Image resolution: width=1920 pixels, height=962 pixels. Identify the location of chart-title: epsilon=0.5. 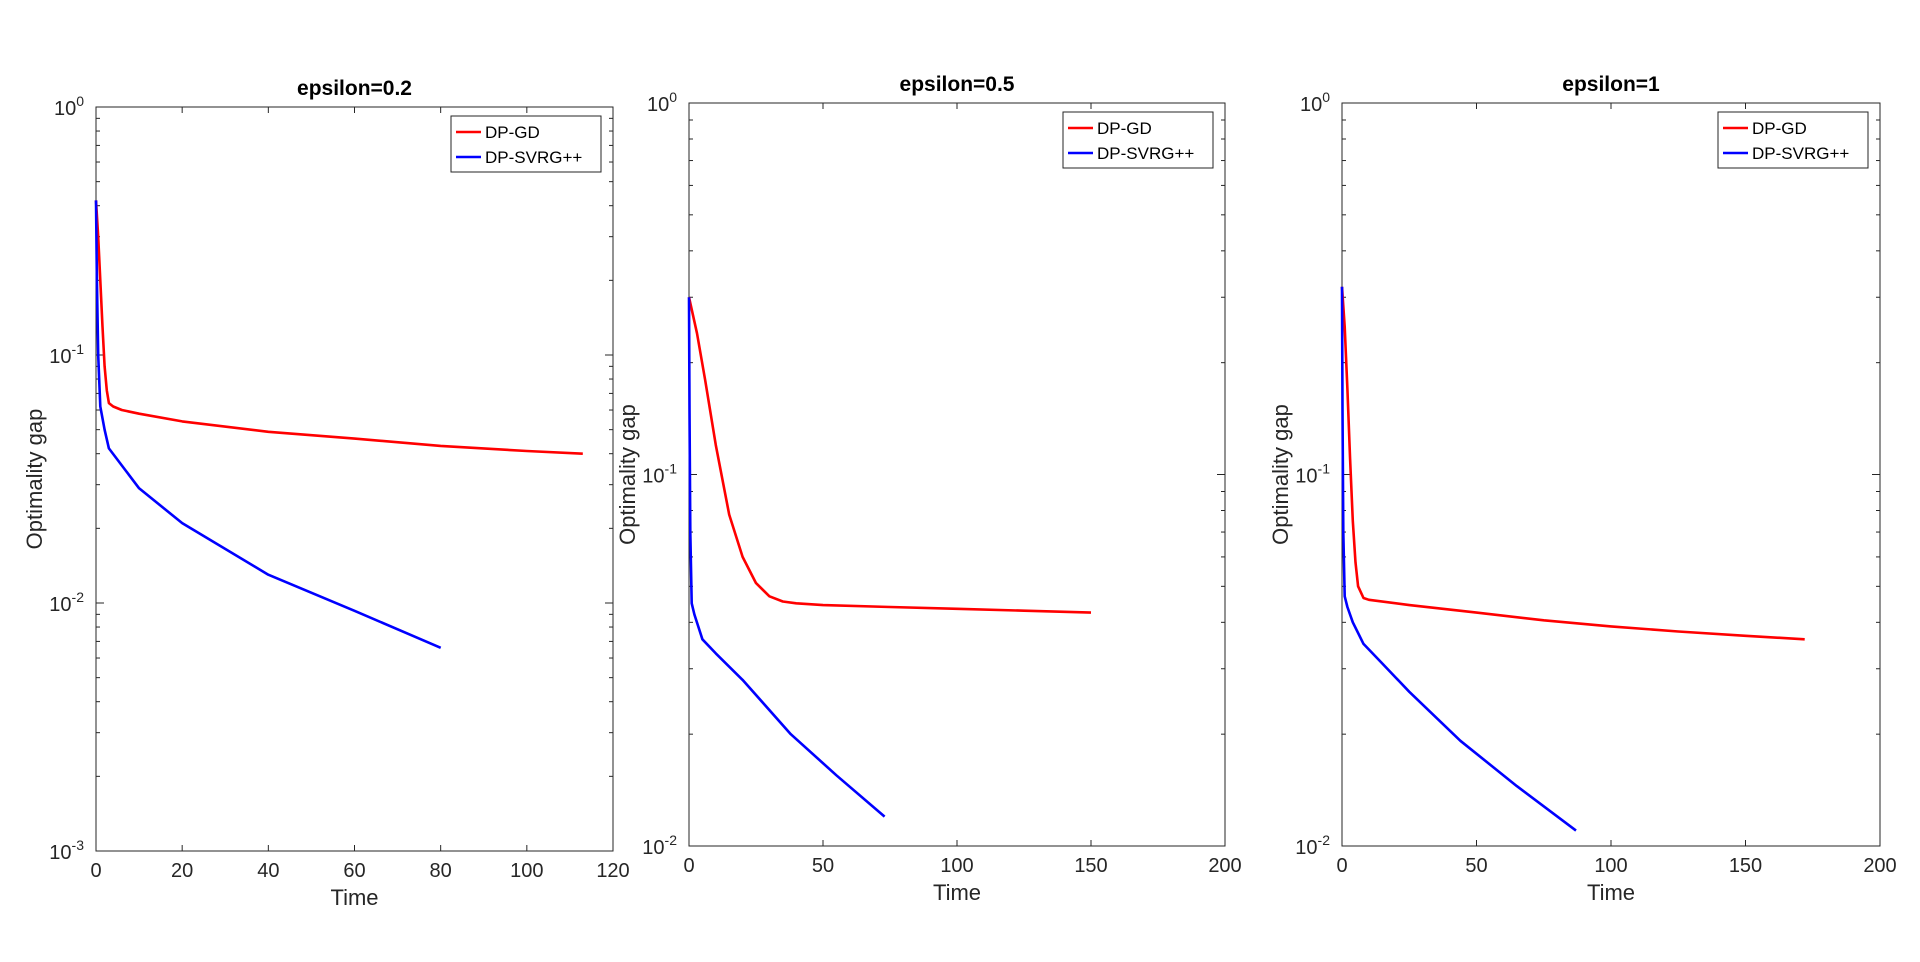
(957, 84).